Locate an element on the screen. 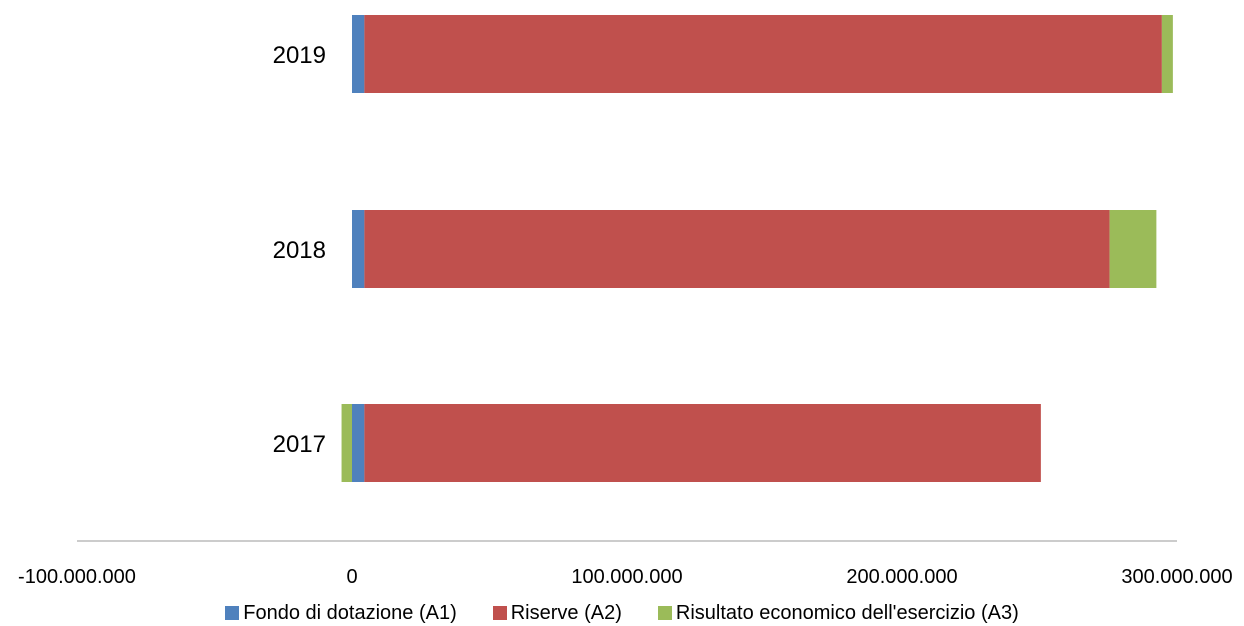  x-tick-label: 0 is located at coordinates (351, 577).